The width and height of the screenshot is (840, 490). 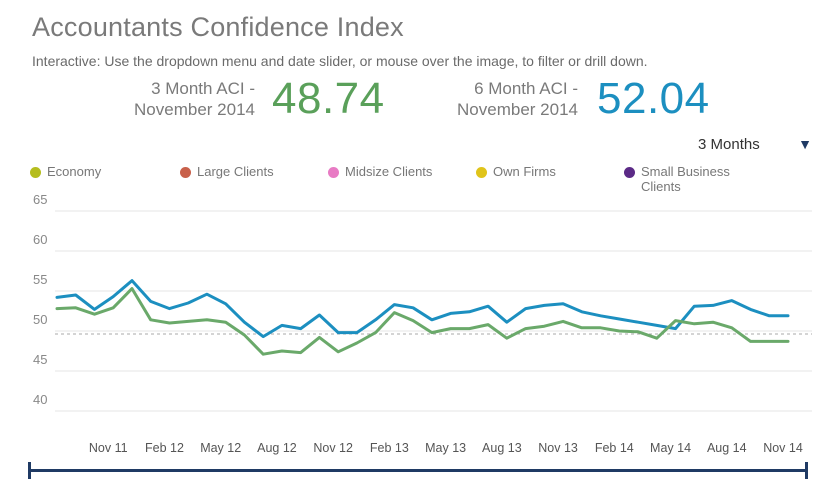 I want to click on legend-label: Small Business Clients, so click(x=685, y=179).